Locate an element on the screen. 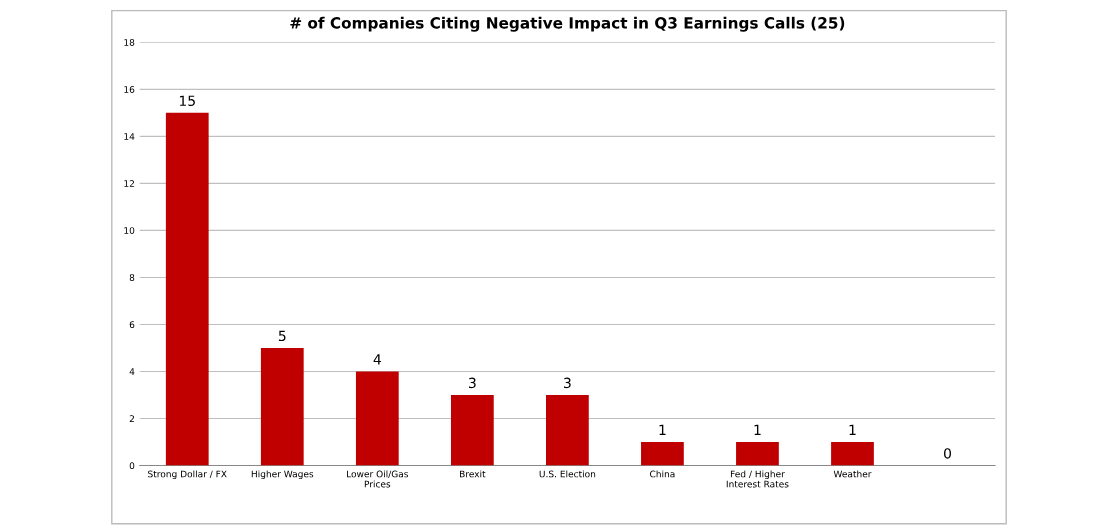 The height and width of the screenshot is (529, 1118). y-tick-label: 2 is located at coordinates (131, 418).